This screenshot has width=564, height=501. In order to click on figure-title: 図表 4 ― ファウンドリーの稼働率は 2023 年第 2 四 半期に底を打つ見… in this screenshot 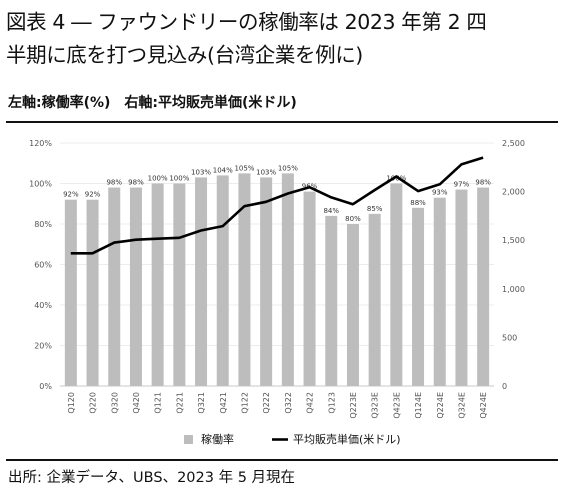, I will do `click(282, 39)`.